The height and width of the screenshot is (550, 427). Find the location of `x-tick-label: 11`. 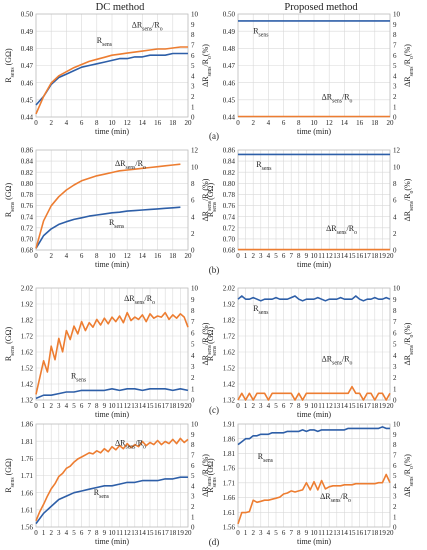

x-tick-label: 11 is located at coordinates (119, 533).